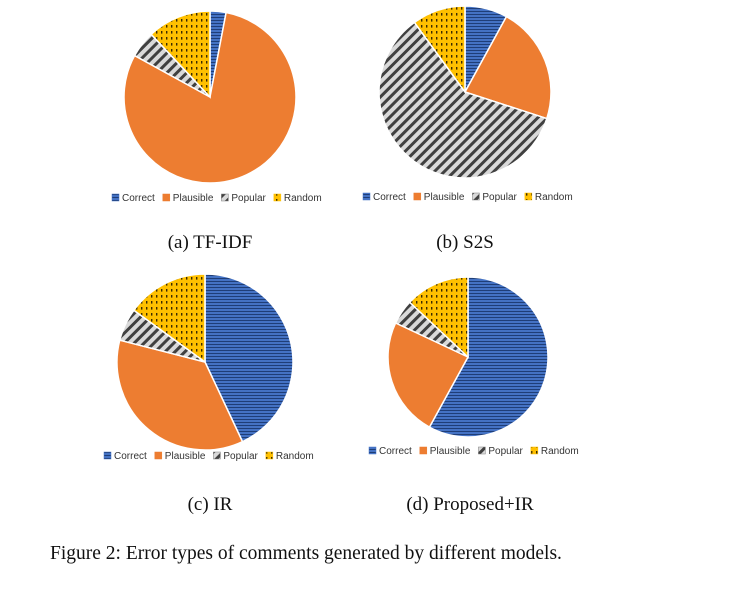 The image size is (744, 606). I want to click on pie-slice-popular, so click(463, 100).